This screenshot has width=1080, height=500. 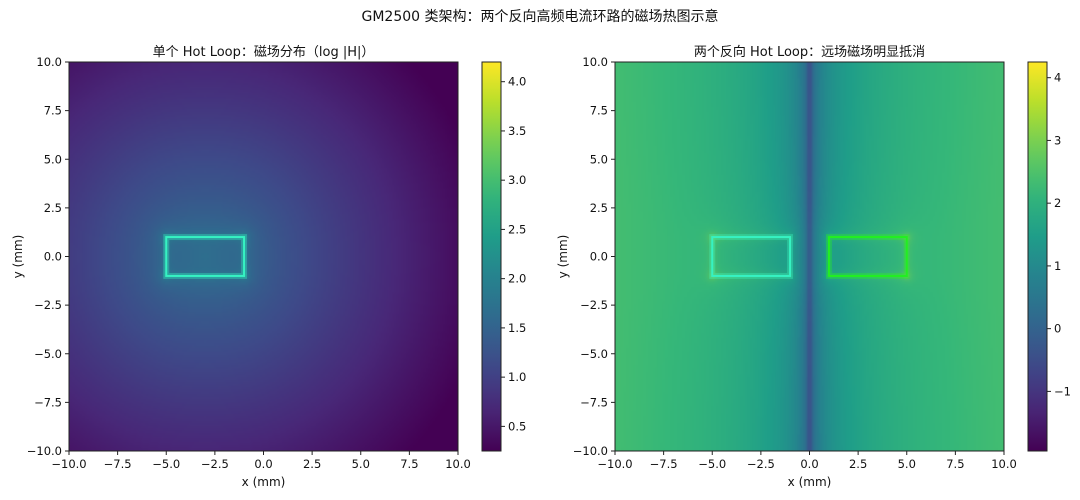 What do you see at coordinates (809, 52) in the screenshot?
I see `chart-title: 两个反向 Hot Loop：远场磁场明显抵消` at bounding box center [809, 52].